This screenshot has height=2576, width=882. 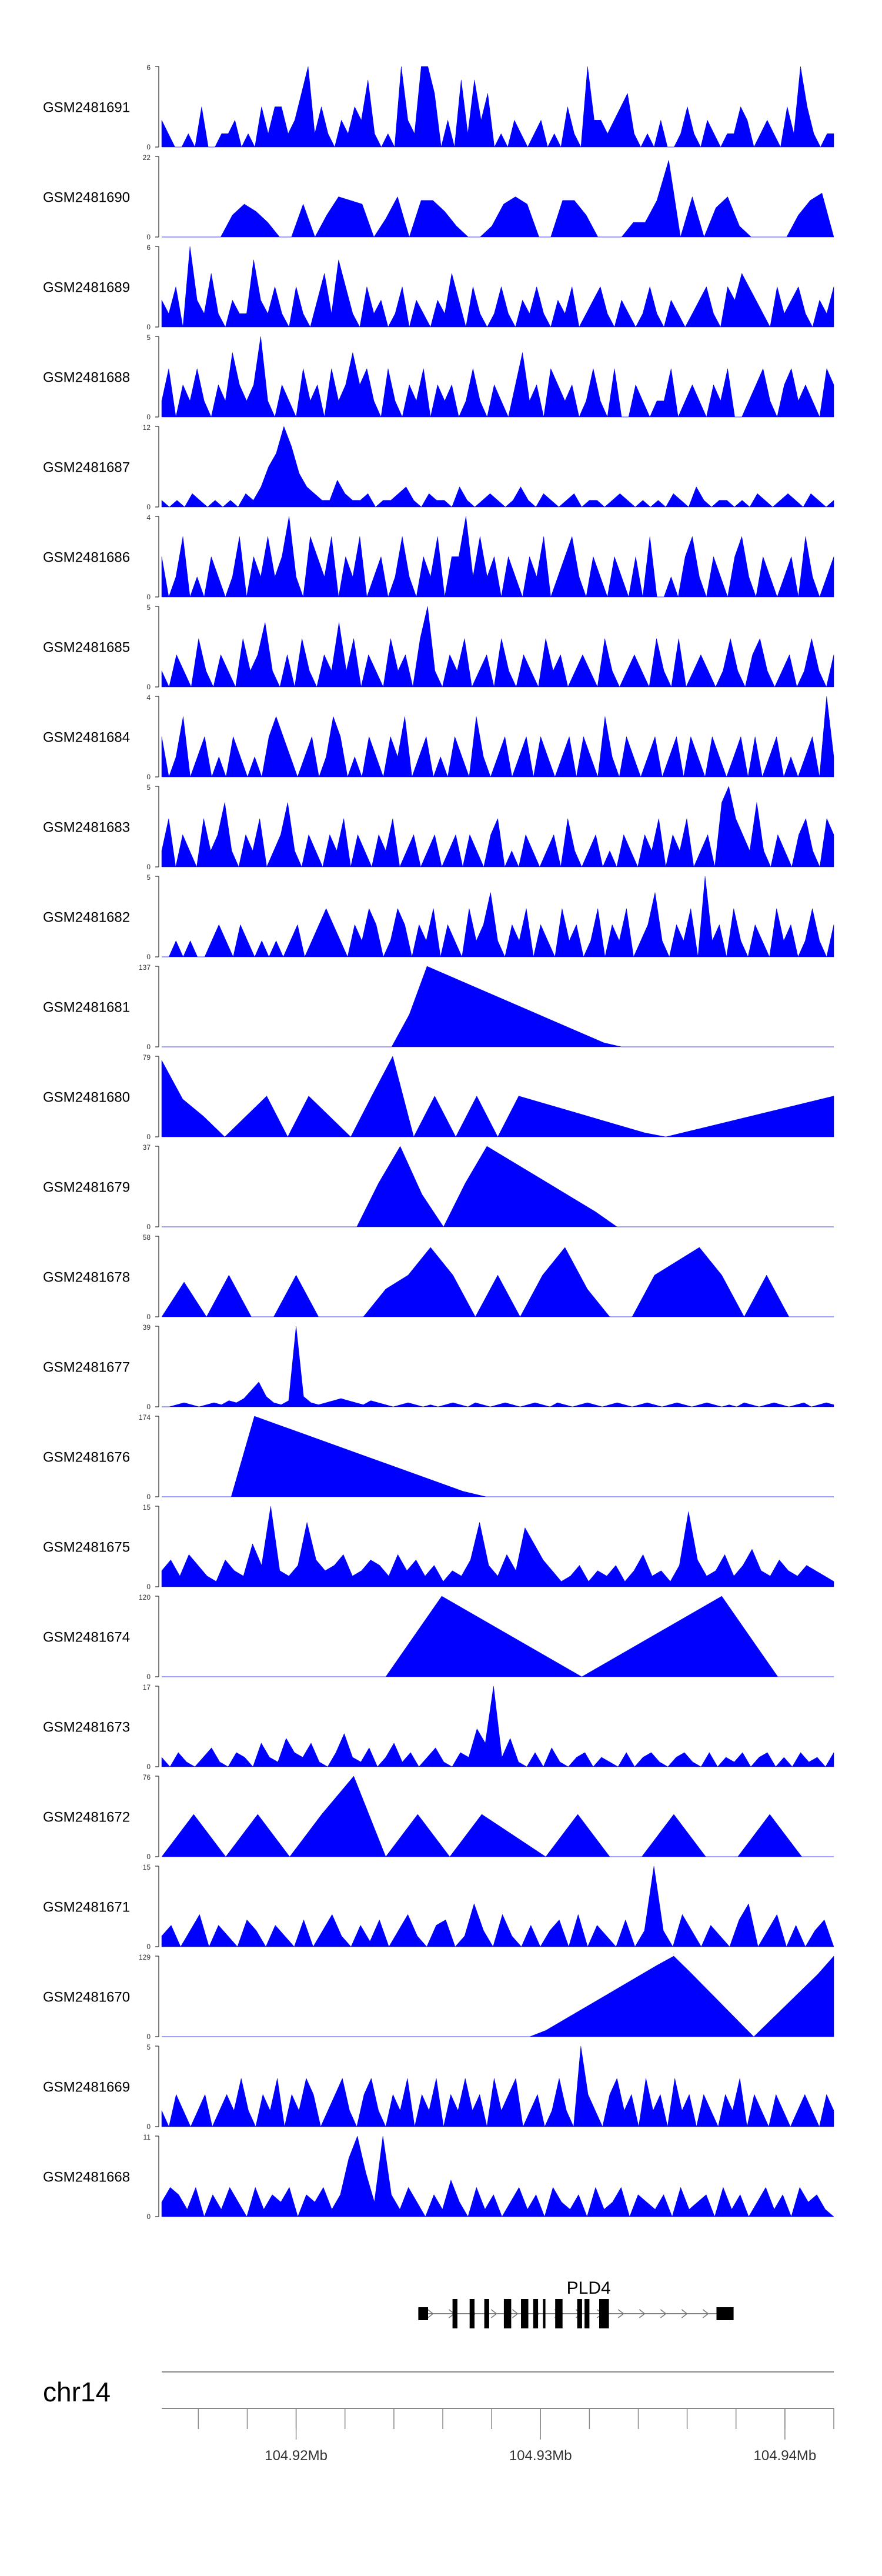 I want to click on chromosome-label: chr14, so click(x=77, y=2392).